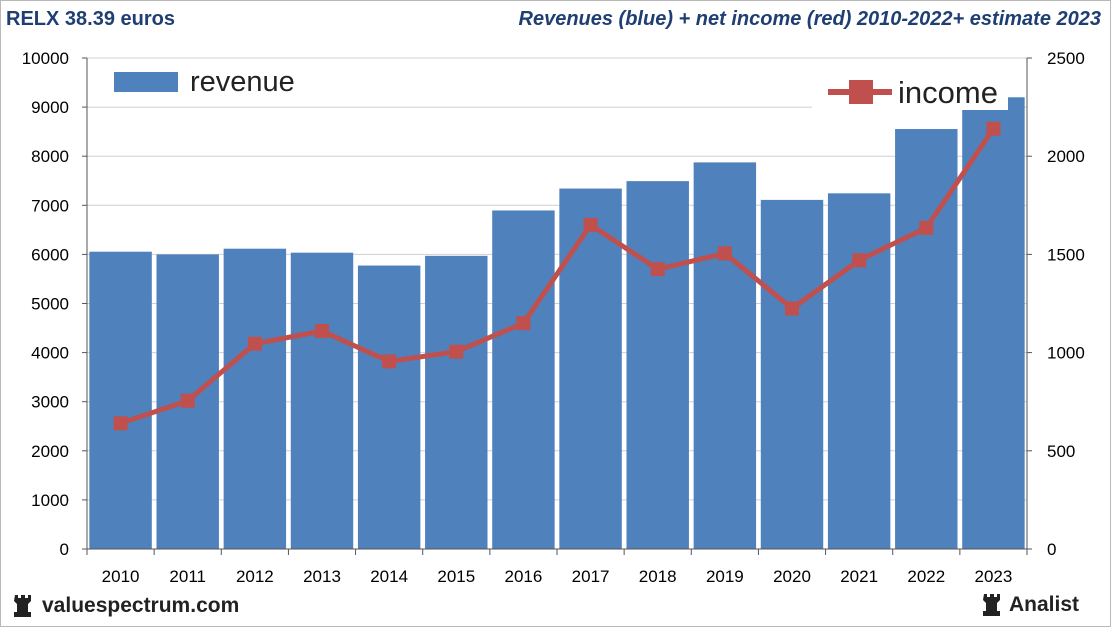  I want to click on x-tick-label: 2012, so click(255, 576).